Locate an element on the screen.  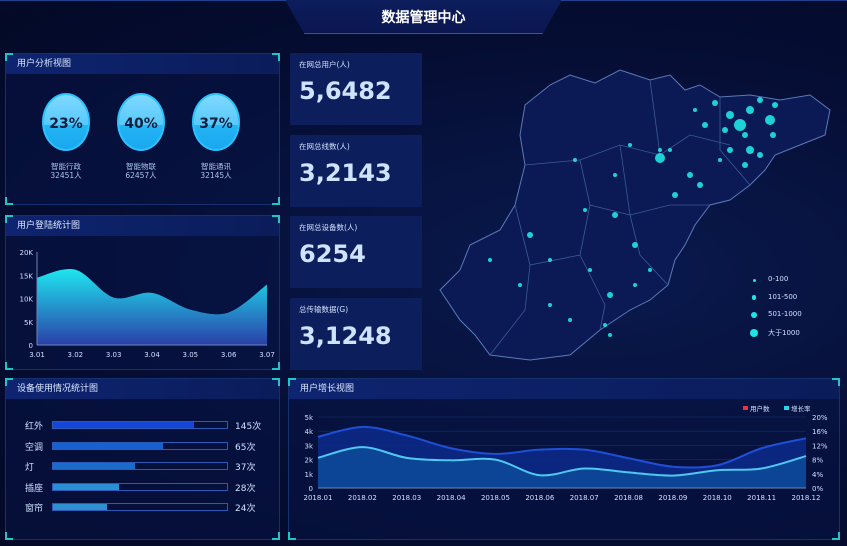
stat-card-online-lines: 在网总线数(人) 3,2143 is located at coordinates (356, 171).